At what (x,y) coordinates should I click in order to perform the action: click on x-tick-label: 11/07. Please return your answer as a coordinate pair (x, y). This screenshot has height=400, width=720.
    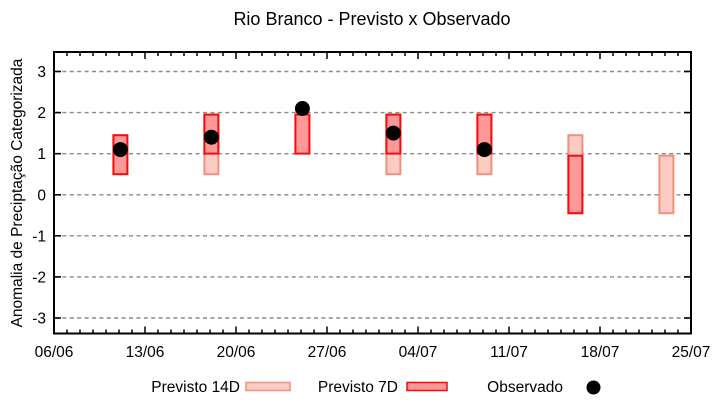
    Looking at the image, I should click on (509, 352).